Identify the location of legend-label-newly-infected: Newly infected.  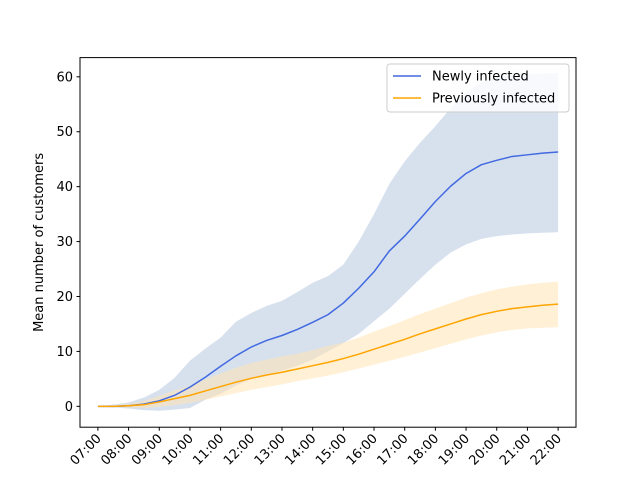
(480, 77).